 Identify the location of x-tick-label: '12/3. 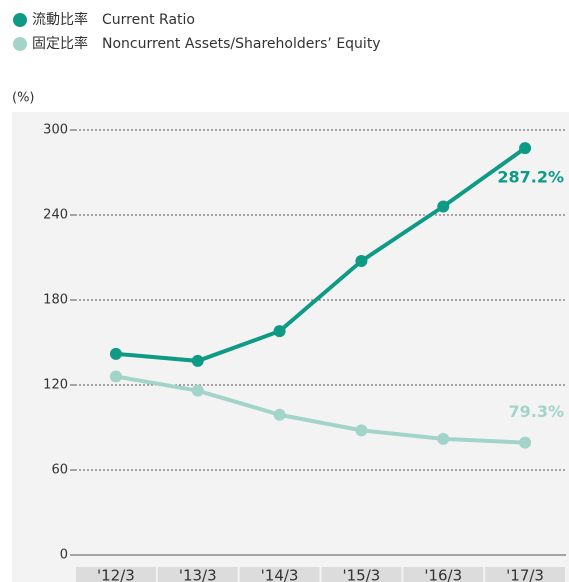
(116, 574).